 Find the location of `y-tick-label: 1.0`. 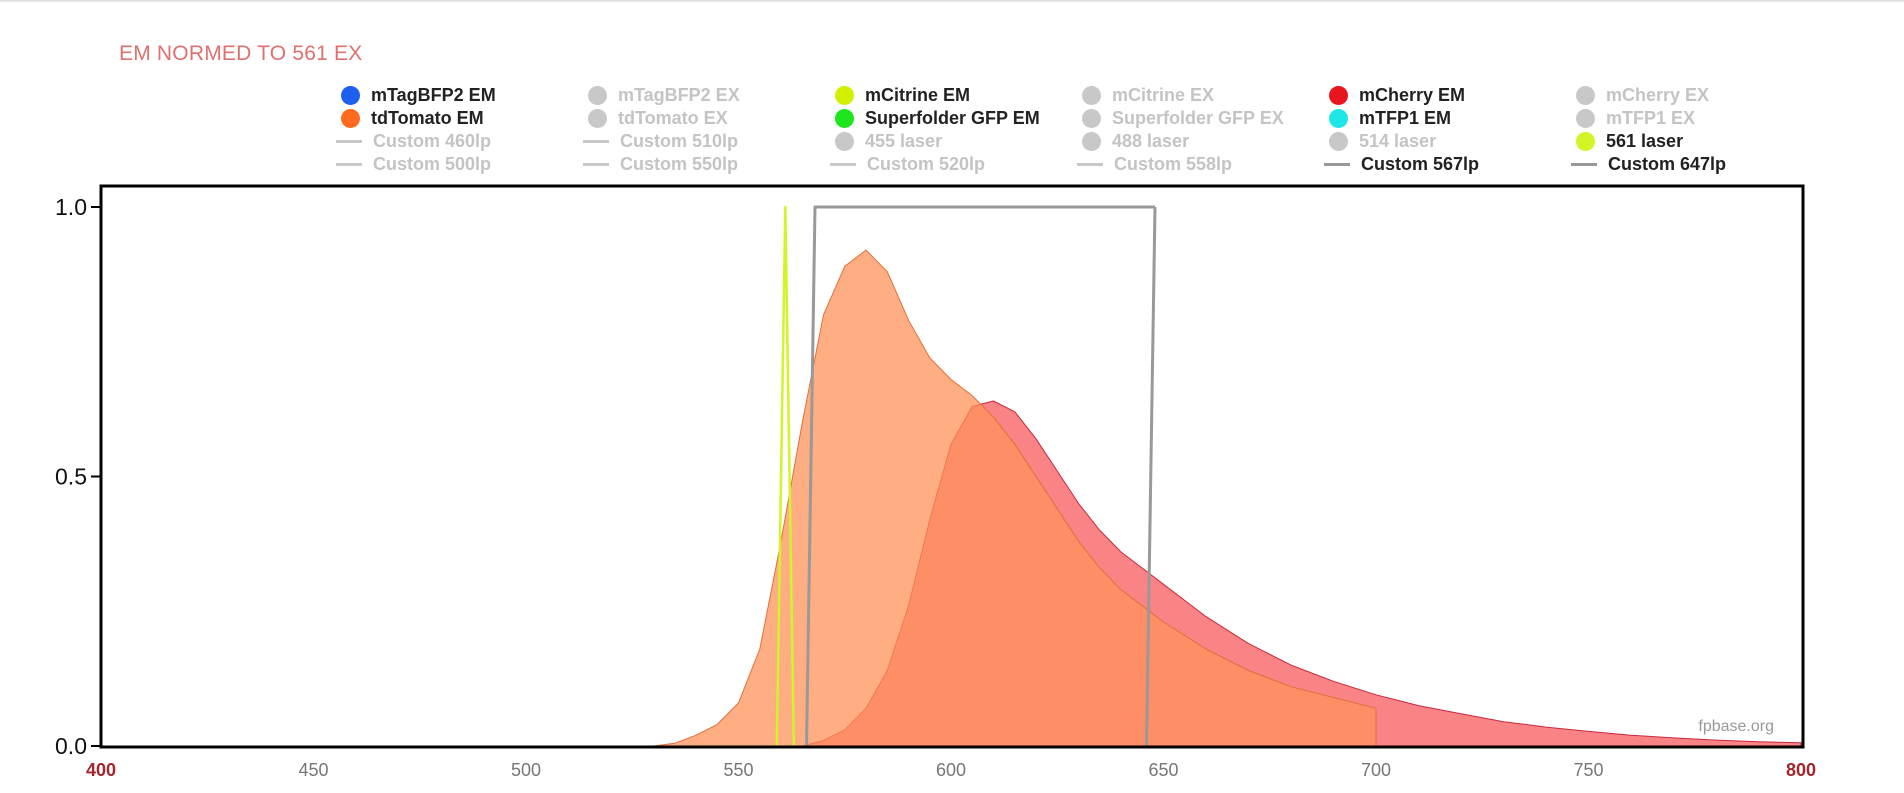

y-tick-label: 1.0 is located at coordinates (71, 207).